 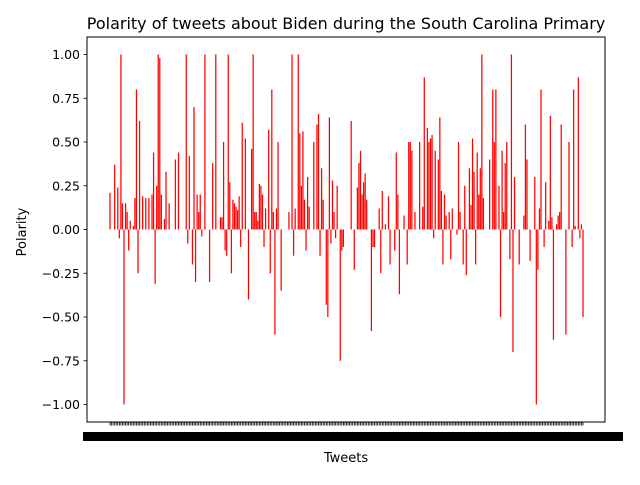 I want to click on y-tick-label: 0.75, so click(x=66, y=98).